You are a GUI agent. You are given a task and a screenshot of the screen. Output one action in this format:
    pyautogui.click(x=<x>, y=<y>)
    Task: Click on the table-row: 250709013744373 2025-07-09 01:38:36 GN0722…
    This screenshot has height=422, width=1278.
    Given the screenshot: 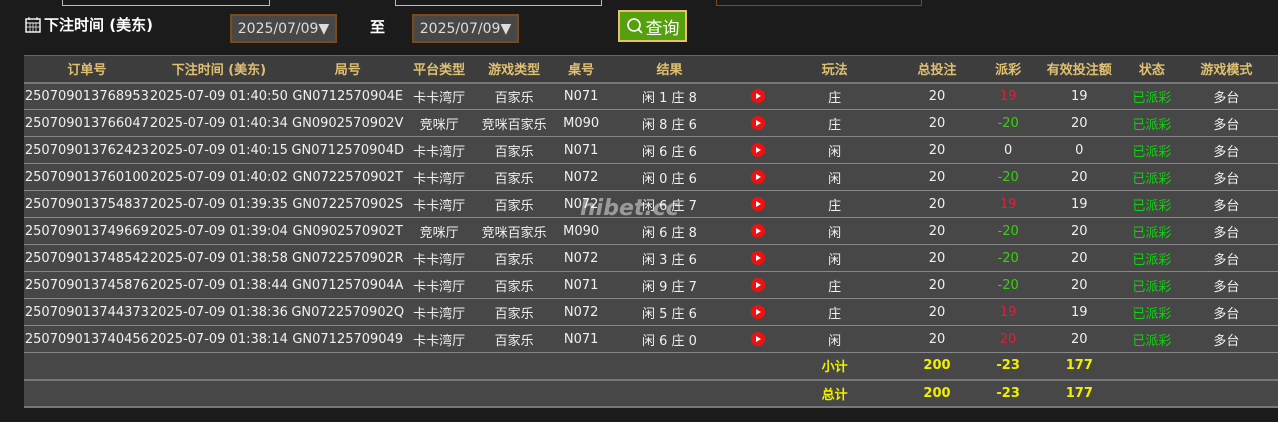 What is the action you would take?
    pyautogui.click(x=651, y=312)
    